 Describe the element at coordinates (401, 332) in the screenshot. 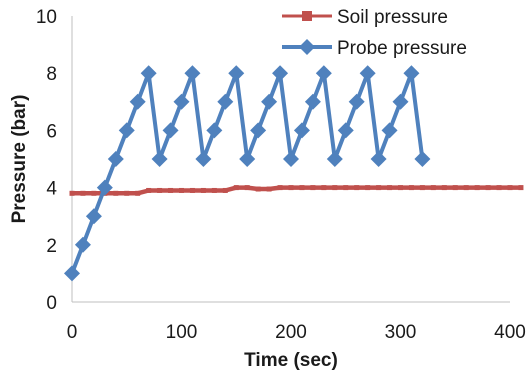

I see `x-tick-label: 300` at that location.